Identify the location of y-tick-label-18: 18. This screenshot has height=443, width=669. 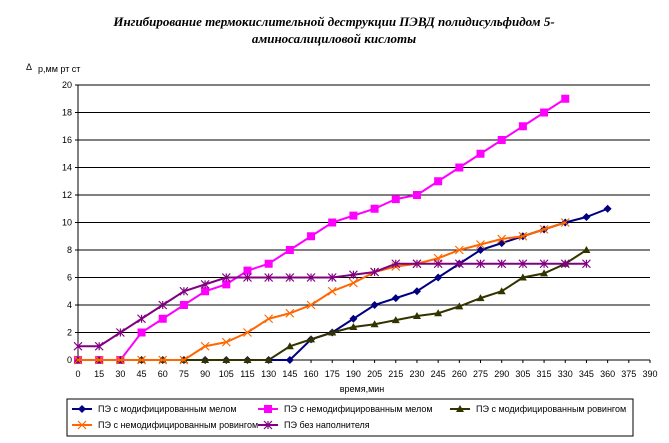
(67, 113).